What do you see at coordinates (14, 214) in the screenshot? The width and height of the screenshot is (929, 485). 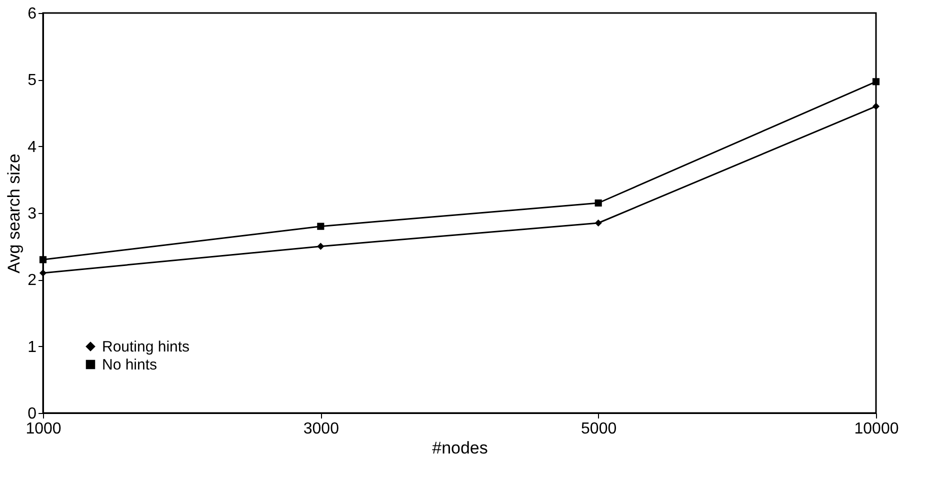 I see `y-axis-title: Avg search size` at bounding box center [14, 214].